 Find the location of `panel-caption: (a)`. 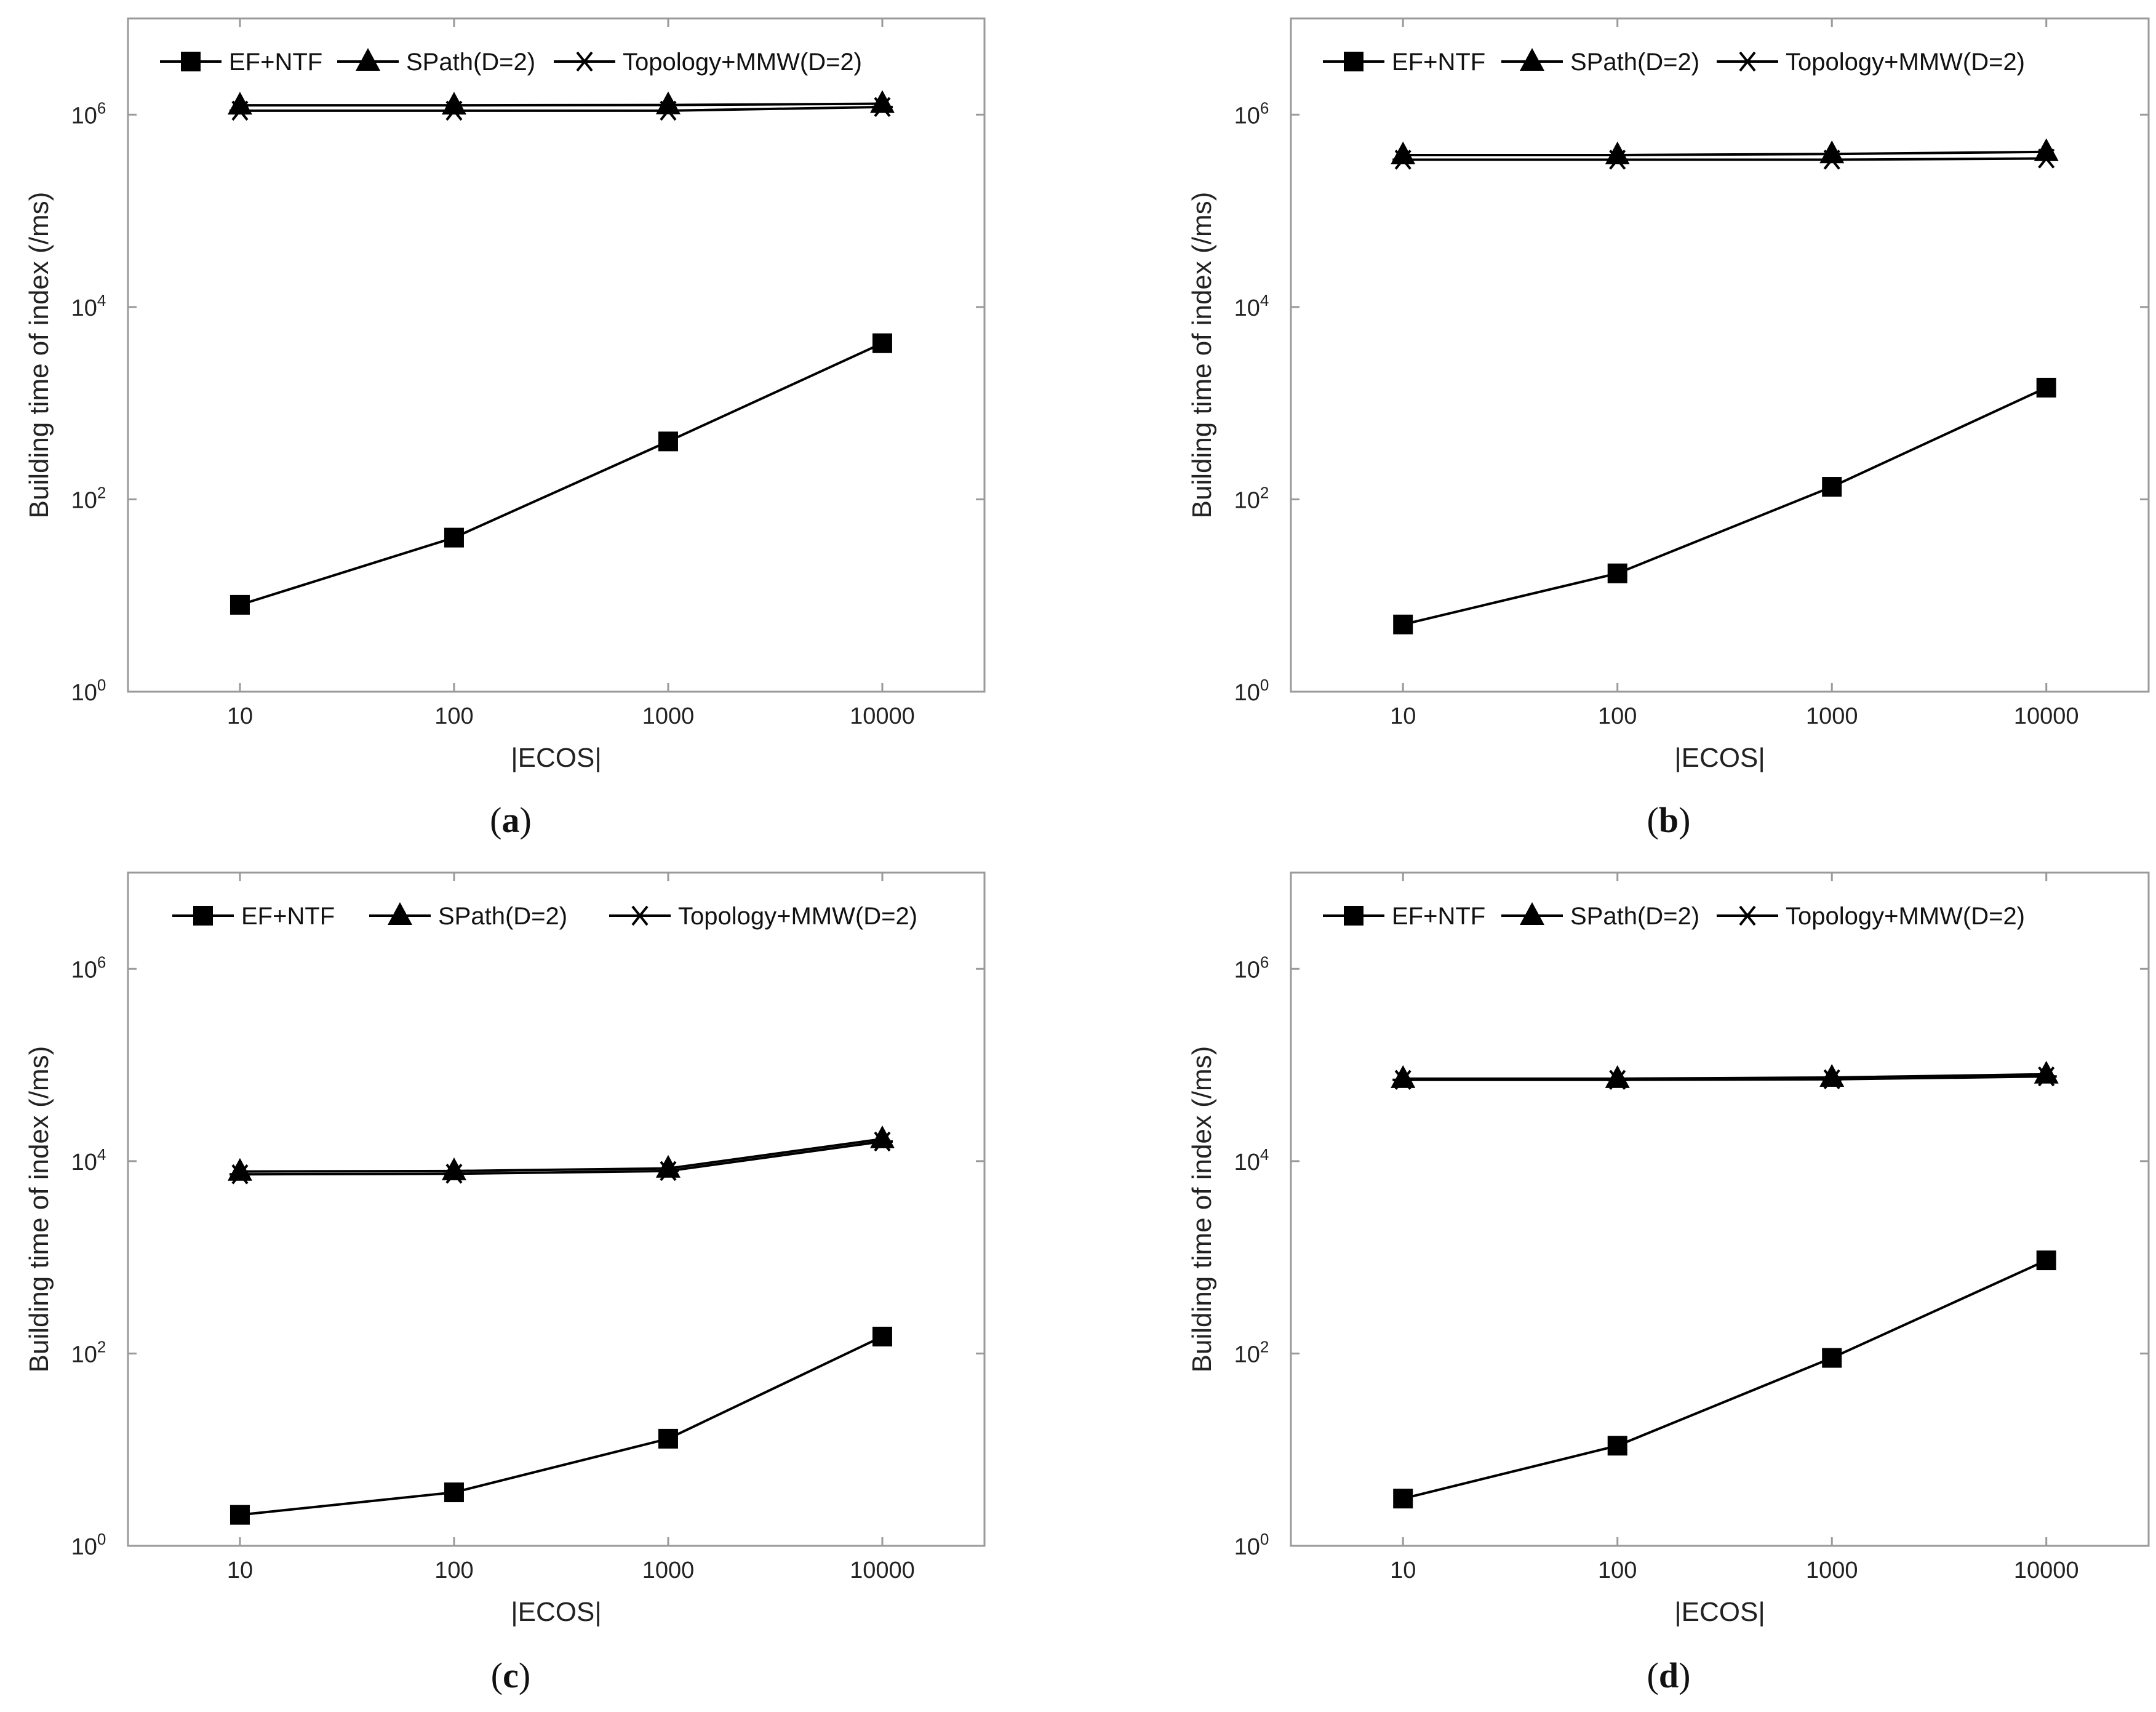

panel-caption: (a) is located at coordinates (511, 820).